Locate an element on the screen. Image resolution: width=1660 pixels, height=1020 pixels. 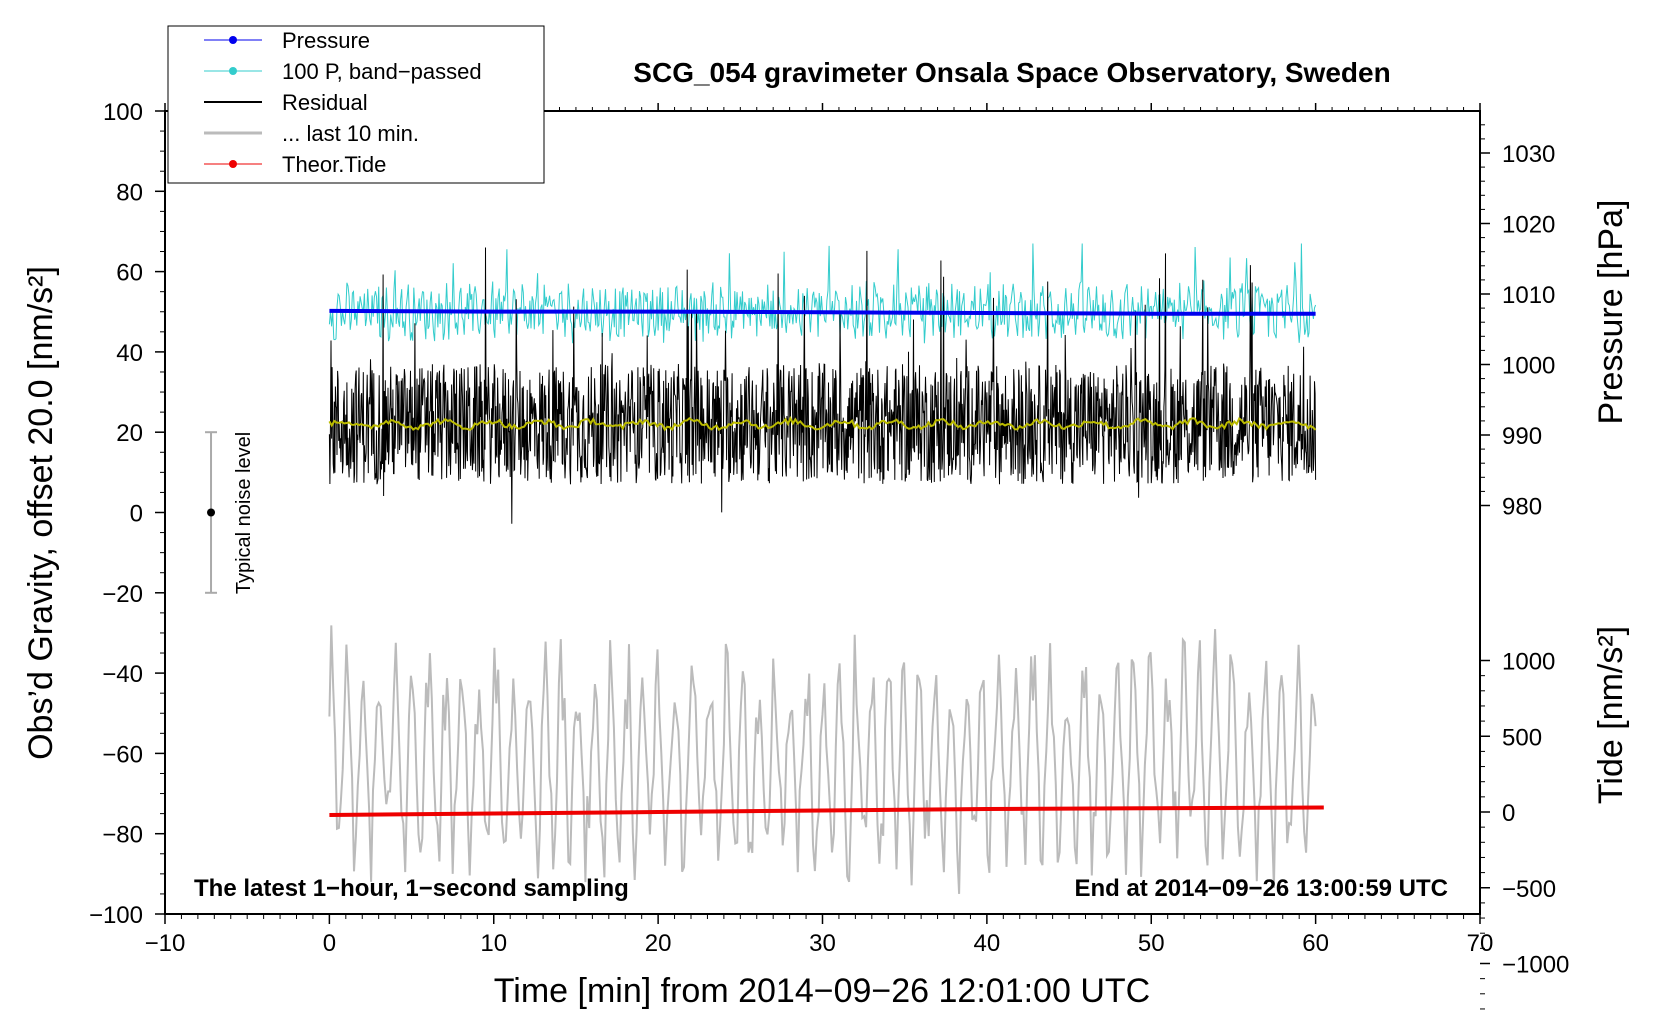
x-tick-label: 60 is located at coordinates (1315, 943).